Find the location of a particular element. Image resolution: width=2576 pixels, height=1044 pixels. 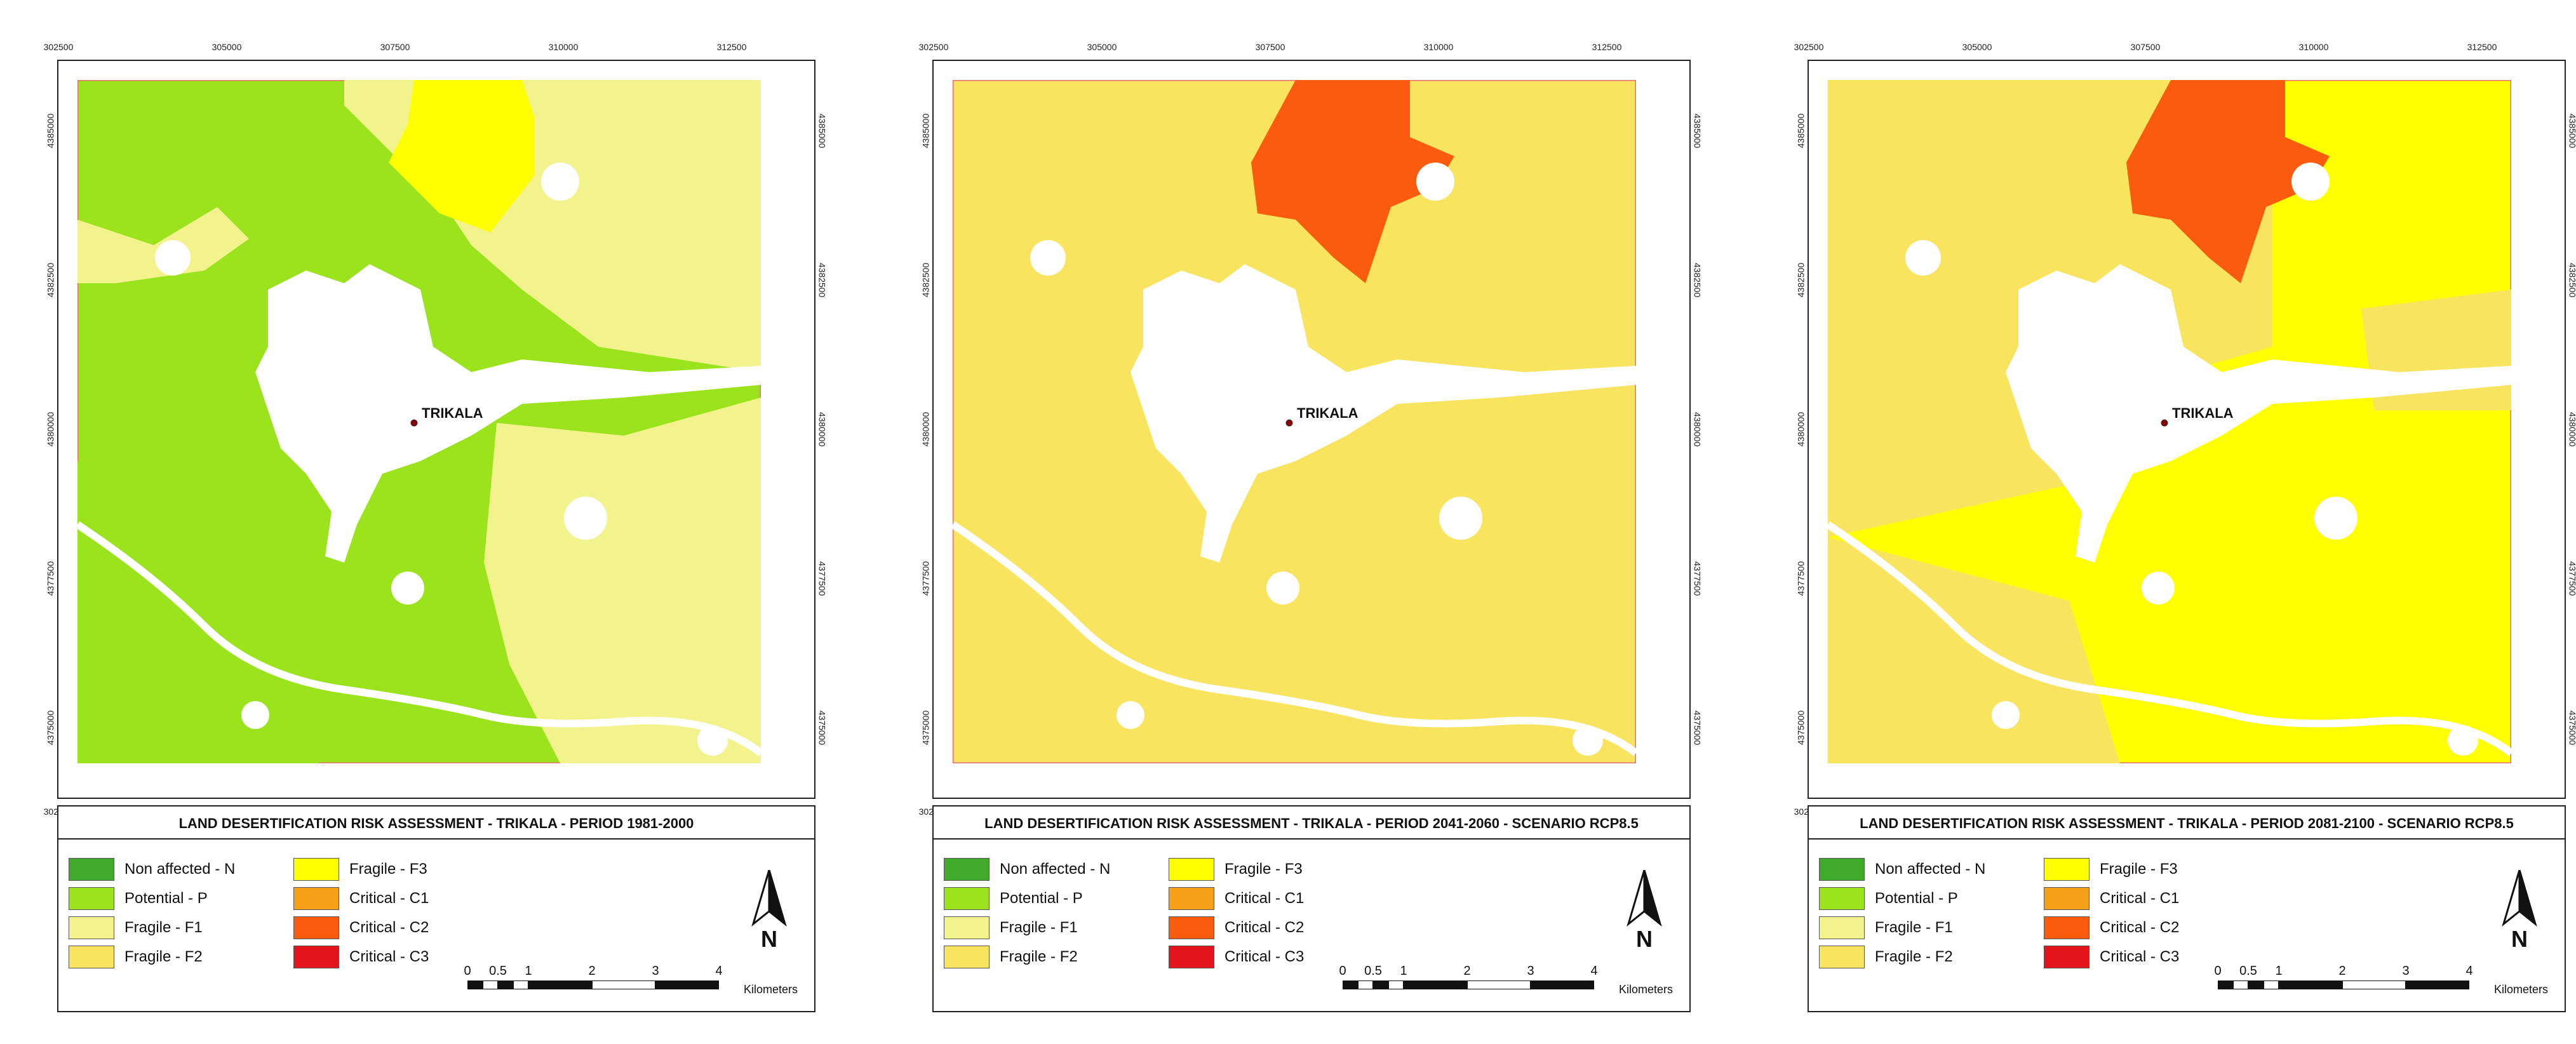

legend-item: Non affected - N is located at coordinates (1027, 869).